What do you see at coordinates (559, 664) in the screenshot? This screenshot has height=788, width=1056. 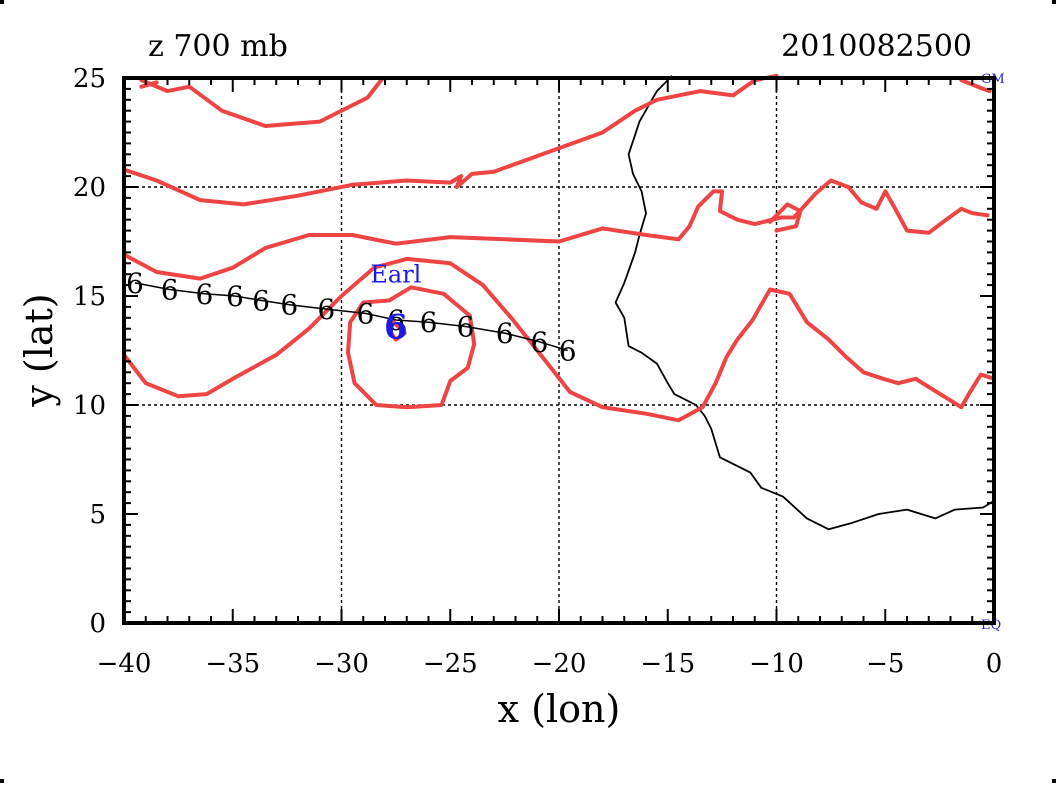 I see `x-tick-label: −20` at bounding box center [559, 664].